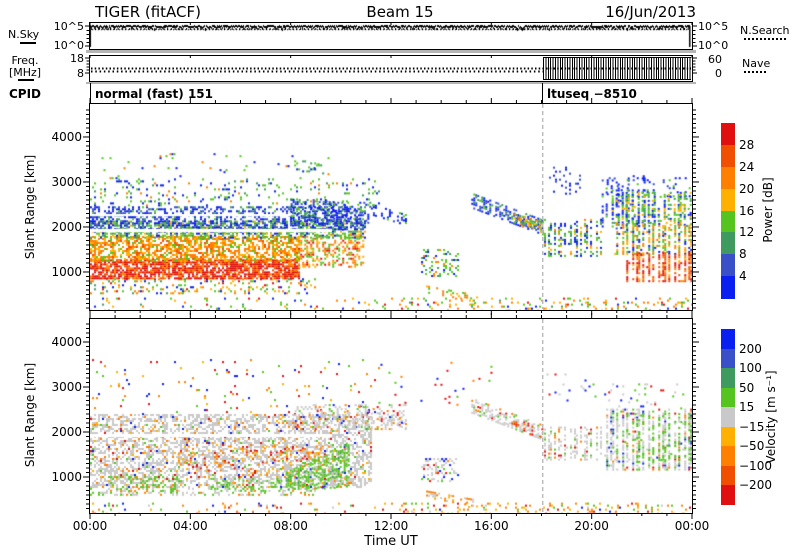 This screenshot has height=554, width=800. What do you see at coordinates (66, 342) in the screenshot?
I see `velocity-ytick-label: 4000` at bounding box center [66, 342].